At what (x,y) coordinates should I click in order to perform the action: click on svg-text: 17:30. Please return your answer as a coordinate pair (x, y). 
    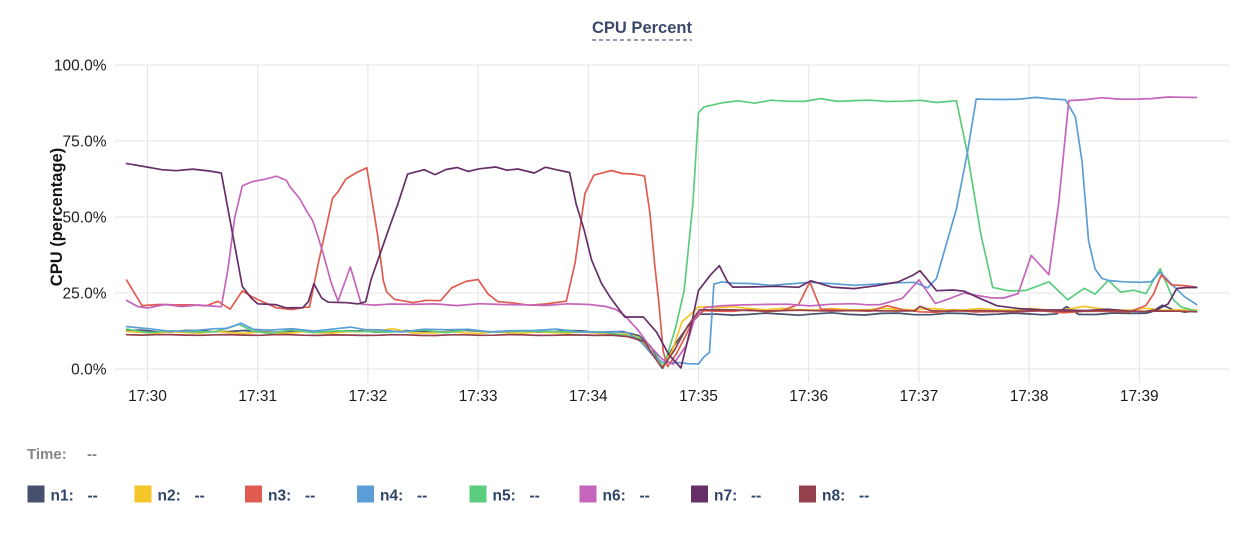
    Looking at the image, I should click on (147, 396).